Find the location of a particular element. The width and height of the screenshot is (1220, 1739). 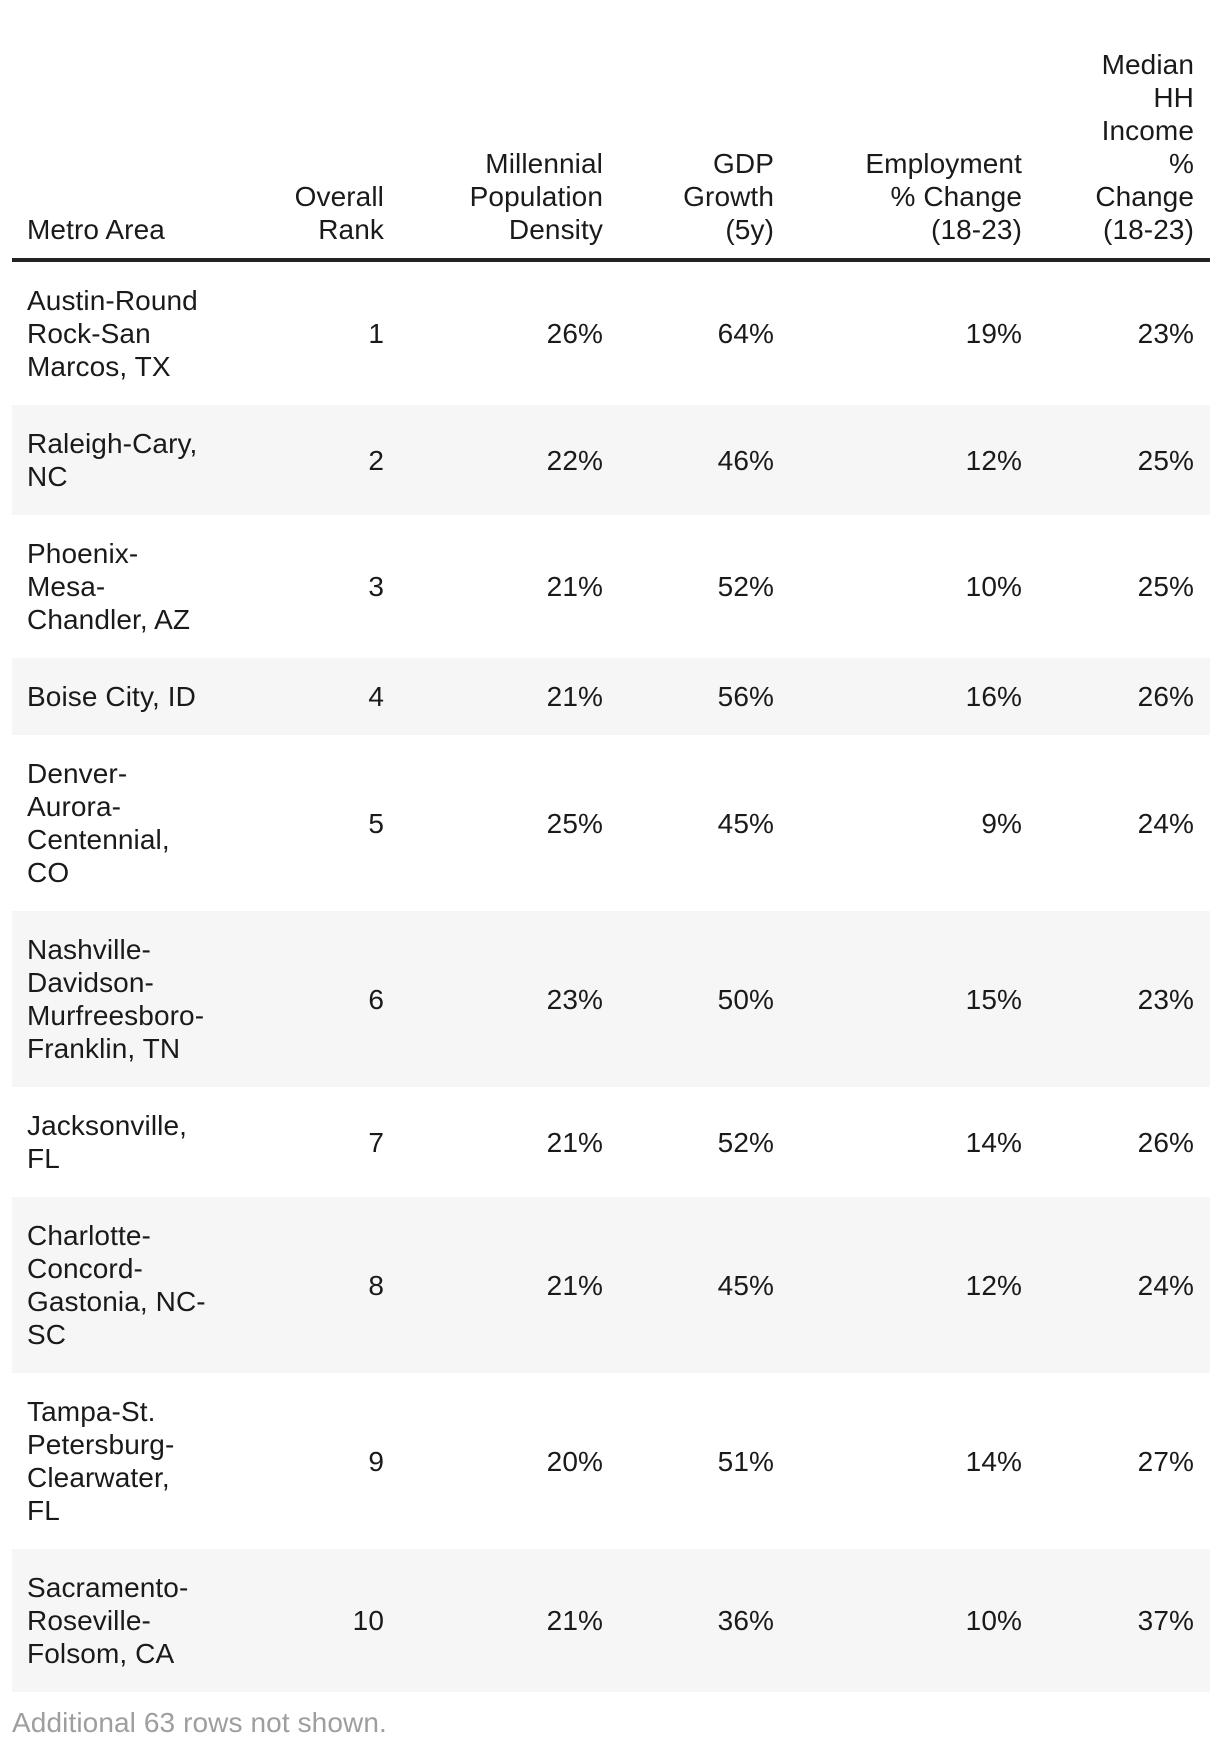

table-cell-metro: Phoenix- Mesa- Chandler, AZ is located at coordinates (109, 586).